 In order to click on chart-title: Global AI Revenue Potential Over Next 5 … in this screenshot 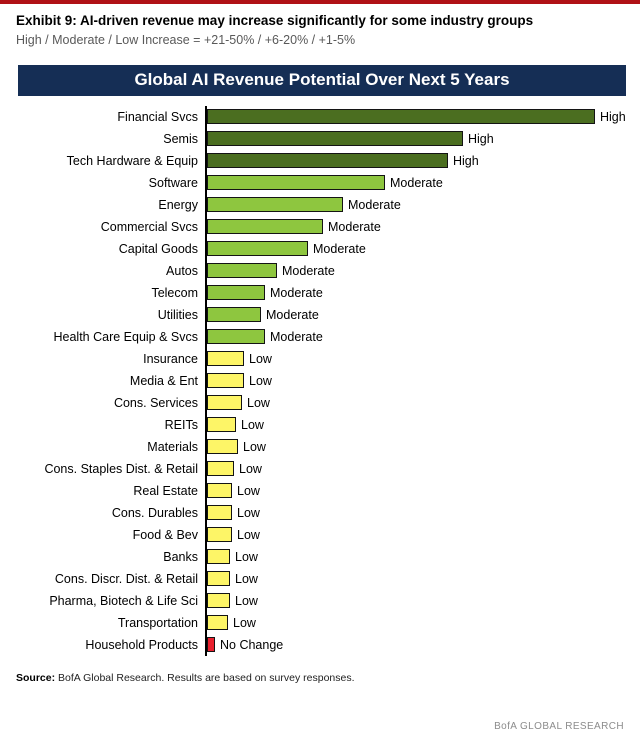, I will do `click(322, 79)`.